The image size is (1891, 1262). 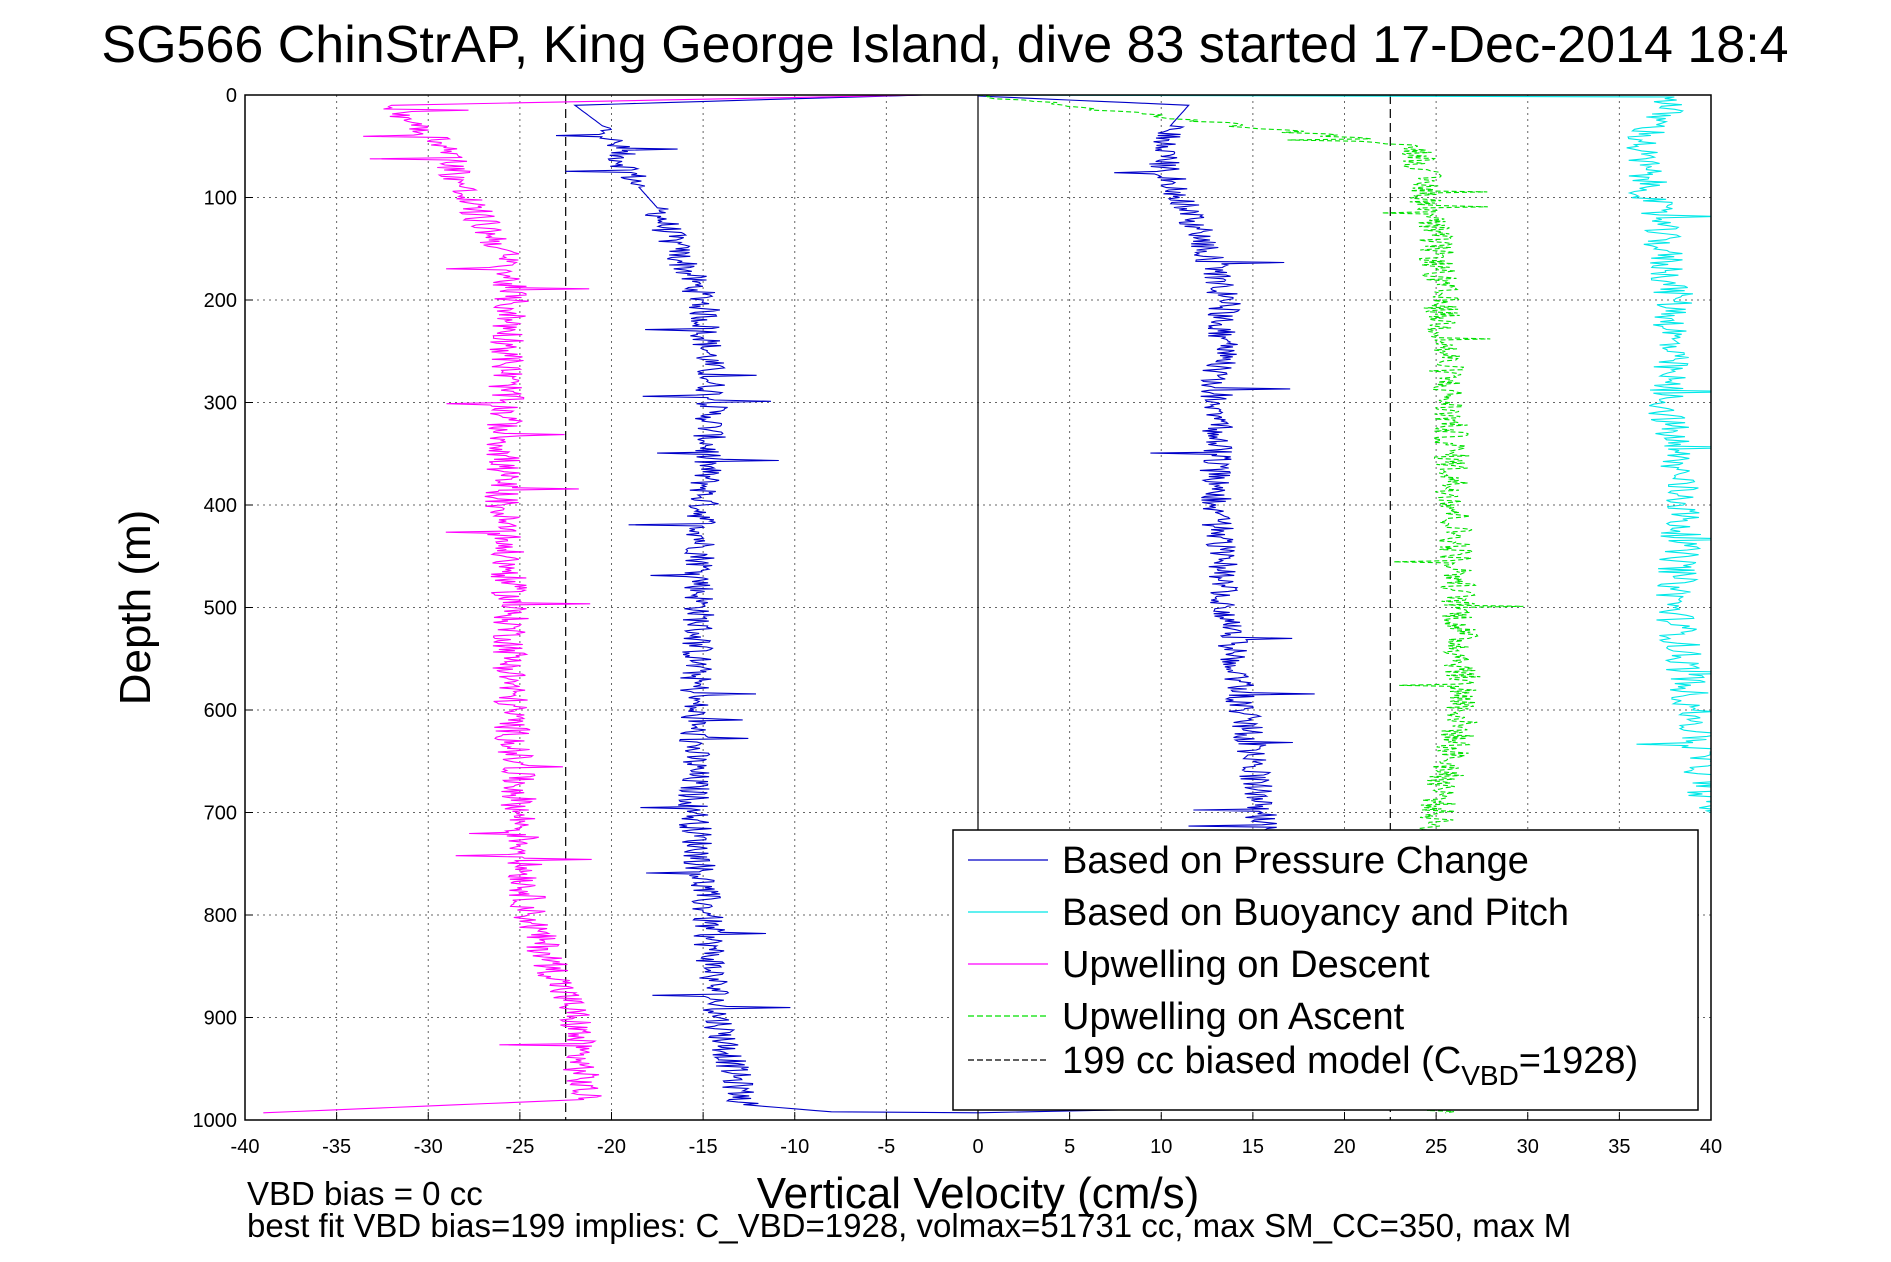 What do you see at coordinates (703, 1147) in the screenshot?
I see `x-tick-label: -15` at bounding box center [703, 1147].